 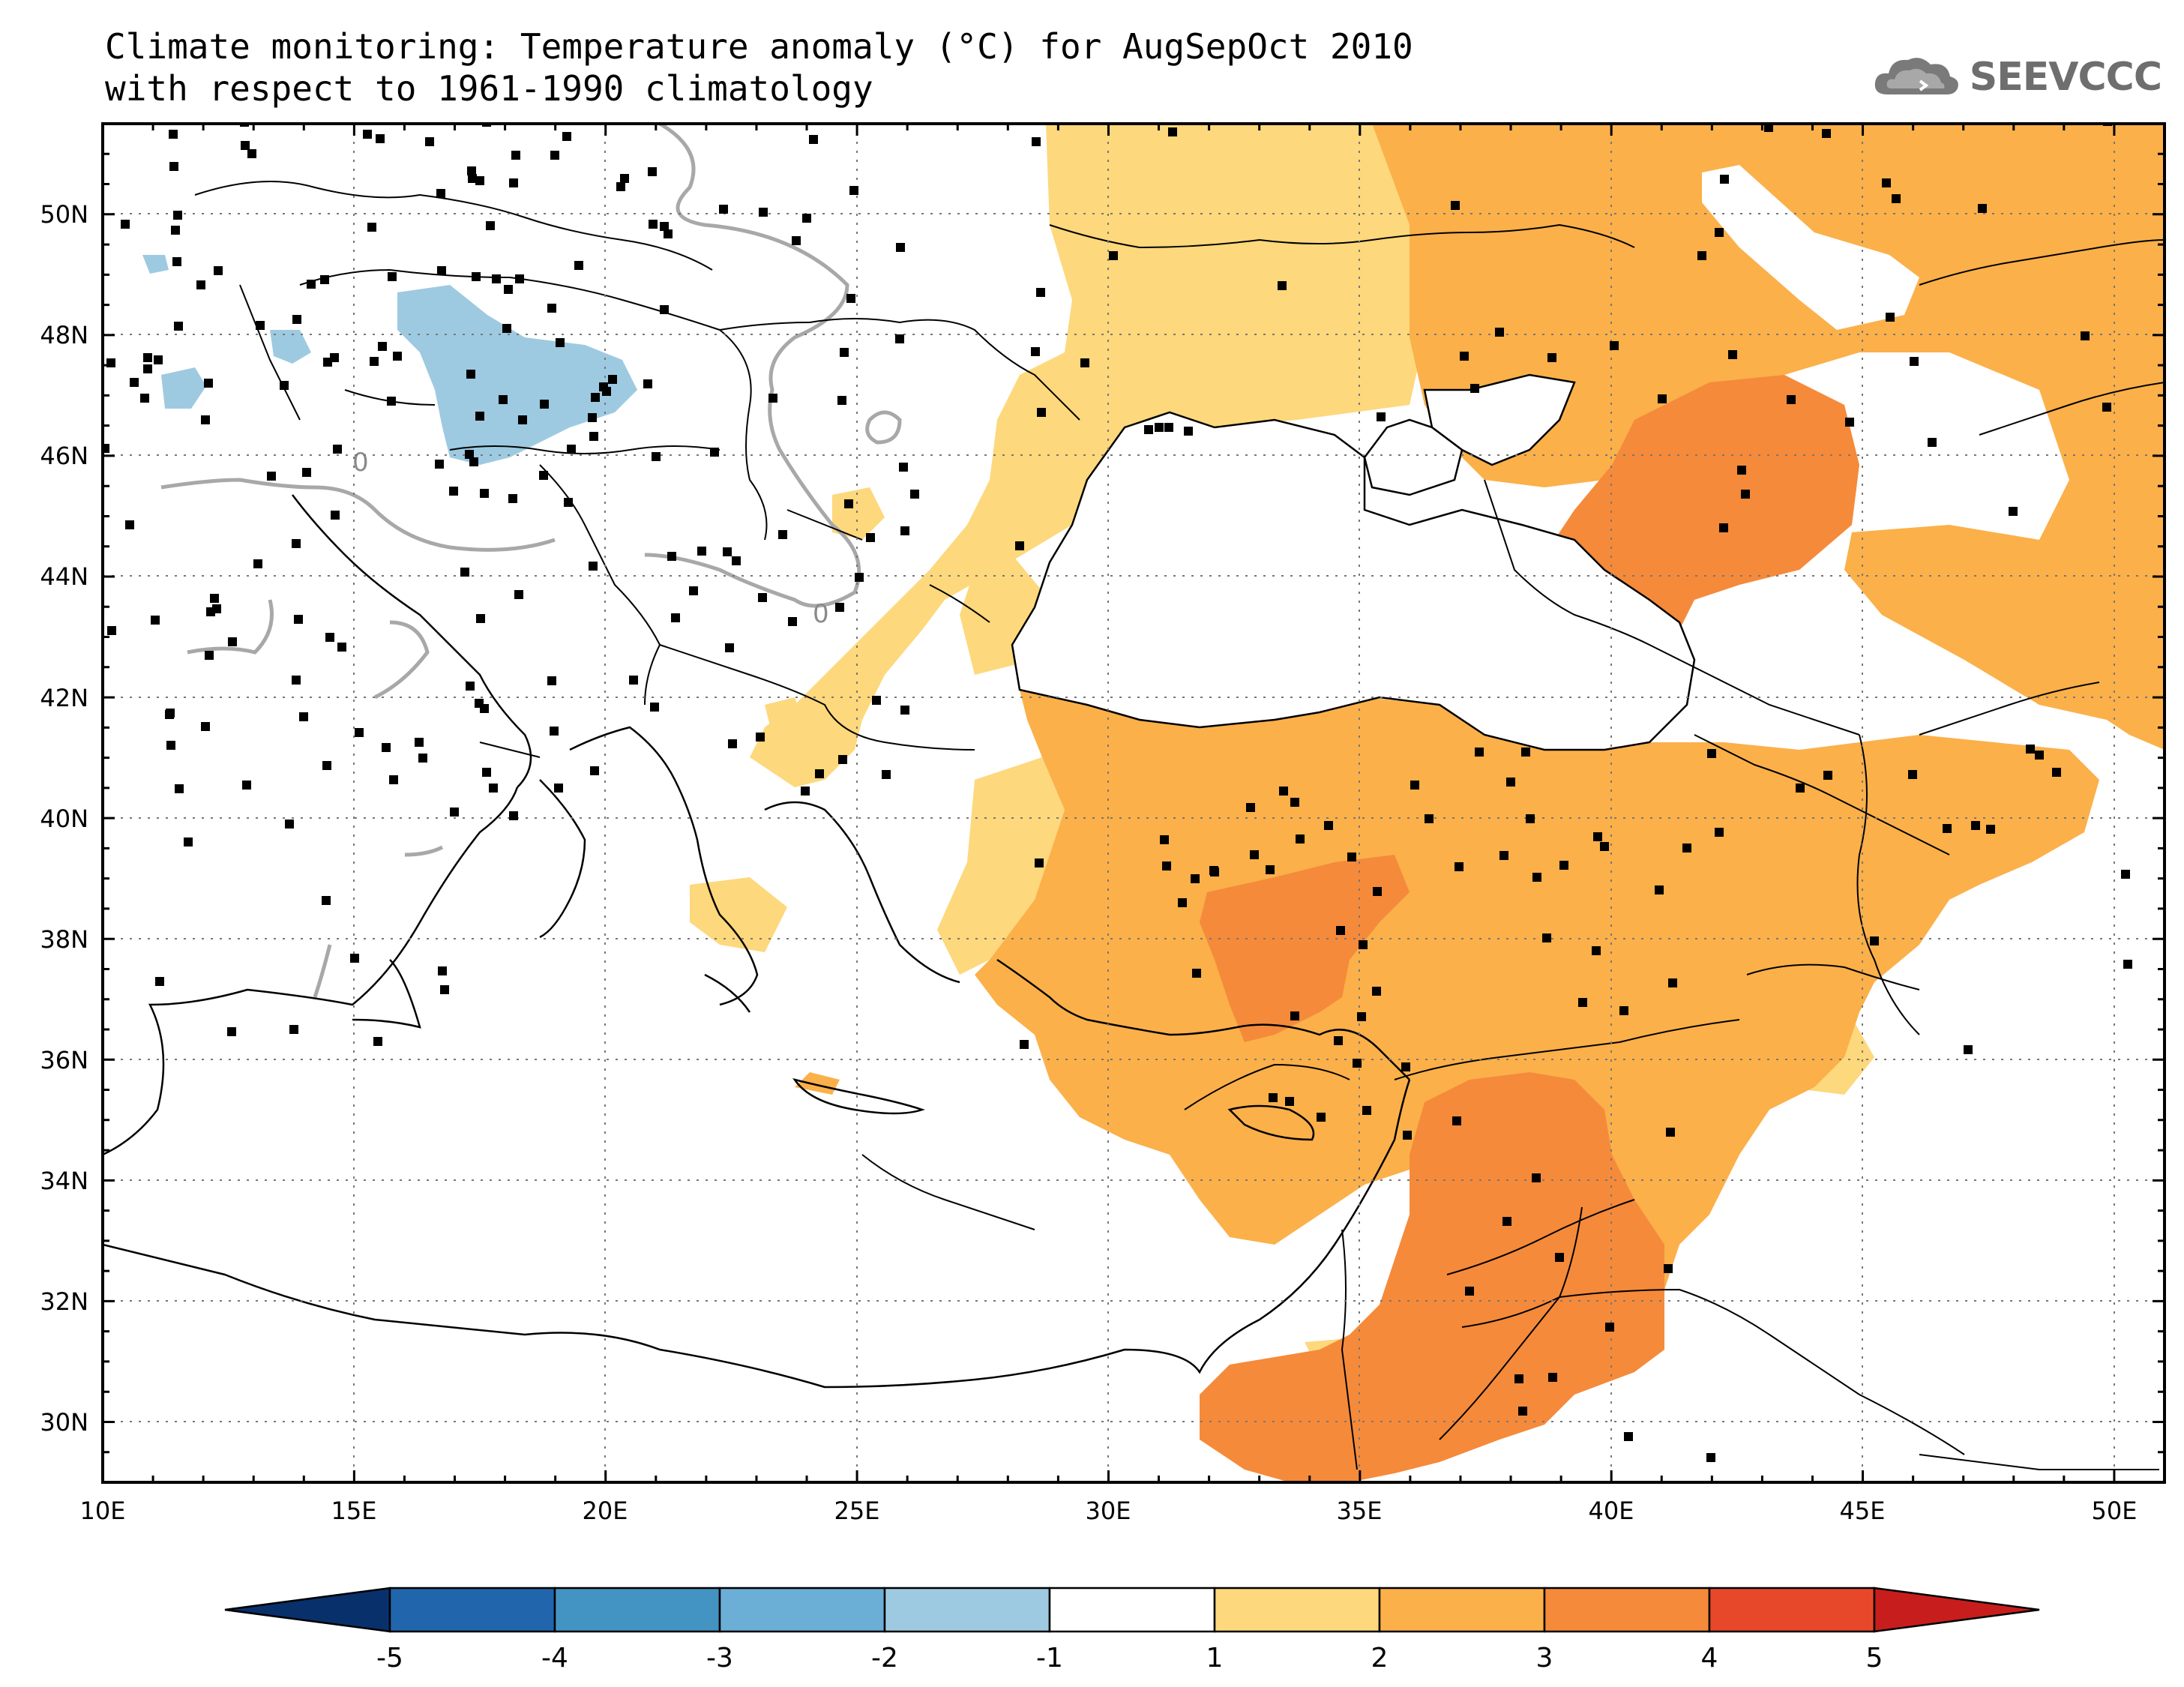 I want to click on cloud-icon, so click(x=1916, y=76).